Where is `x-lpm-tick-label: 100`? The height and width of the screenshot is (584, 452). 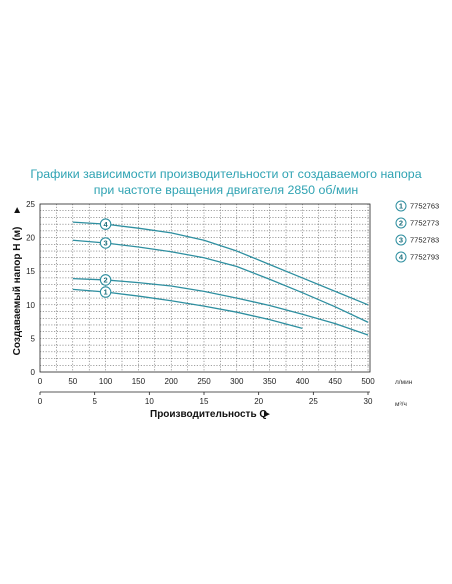 x-lpm-tick-label: 100 is located at coordinates (106, 381).